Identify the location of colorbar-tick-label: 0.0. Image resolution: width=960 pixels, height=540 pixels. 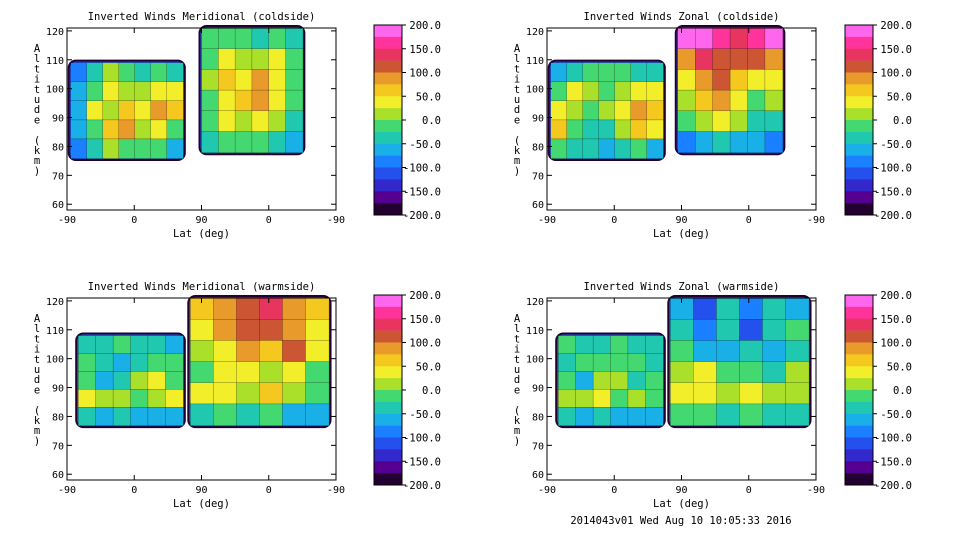
(902, 391).